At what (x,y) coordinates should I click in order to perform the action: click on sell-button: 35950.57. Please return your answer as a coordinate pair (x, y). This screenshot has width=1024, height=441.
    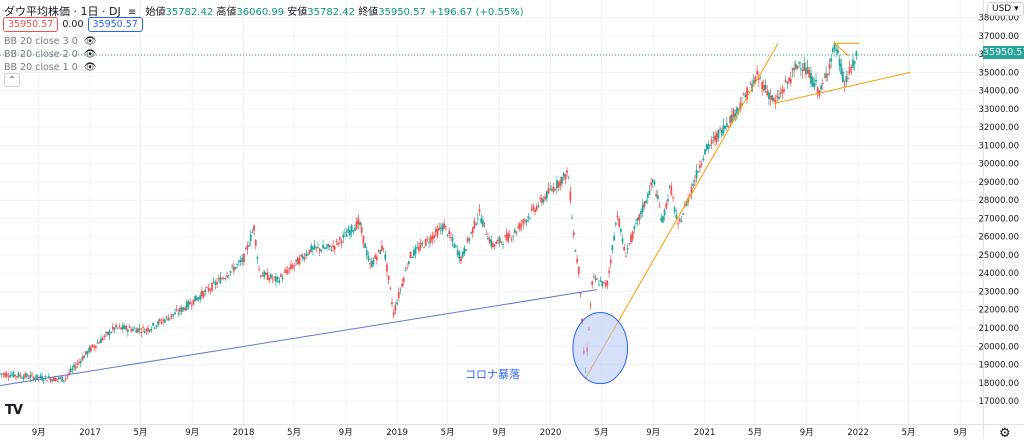
    Looking at the image, I should click on (31, 24).